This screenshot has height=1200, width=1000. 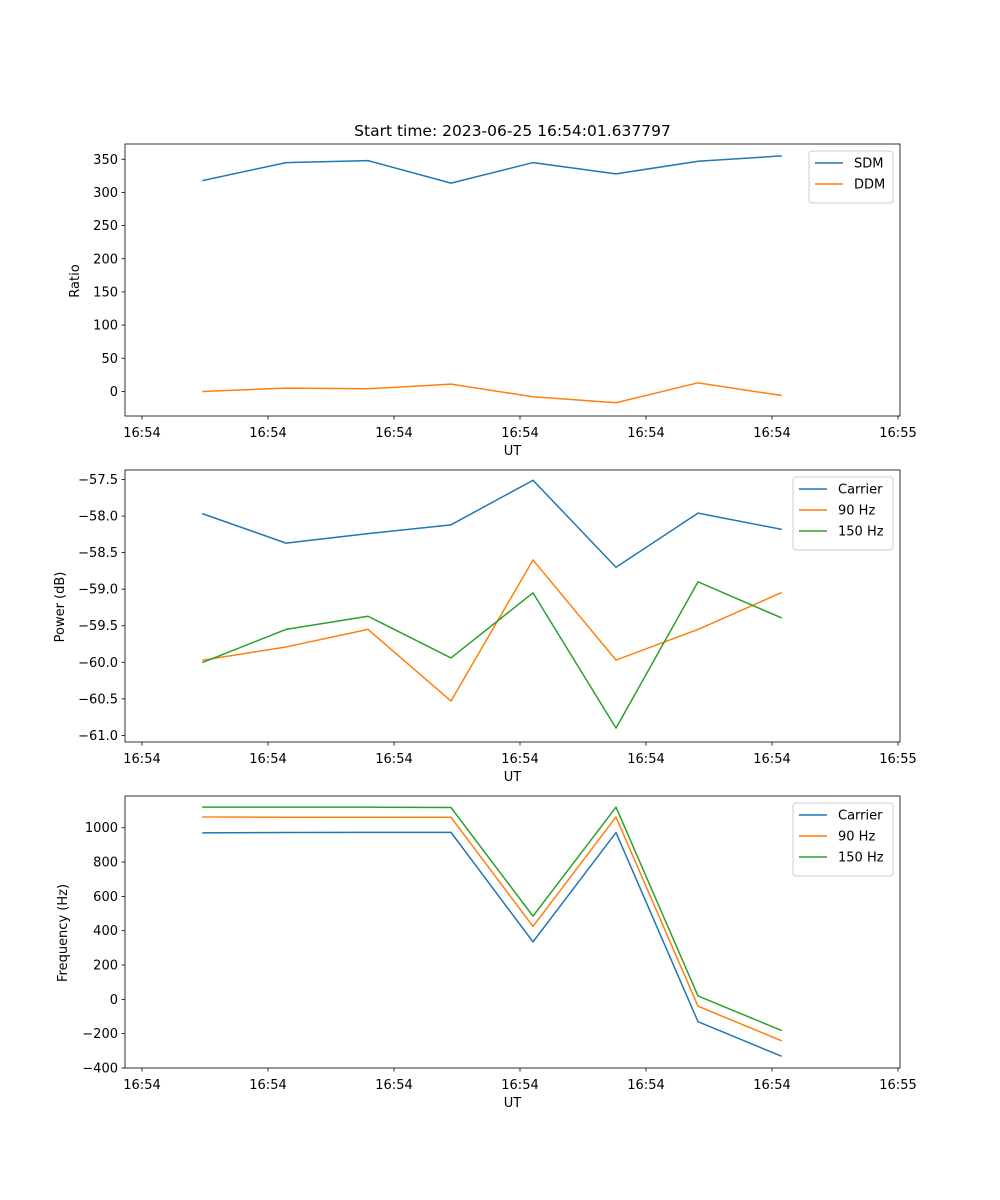 What do you see at coordinates (100, 1034) in the screenshot?
I see `y-tick-label: −200` at bounding box center [100, 1034].